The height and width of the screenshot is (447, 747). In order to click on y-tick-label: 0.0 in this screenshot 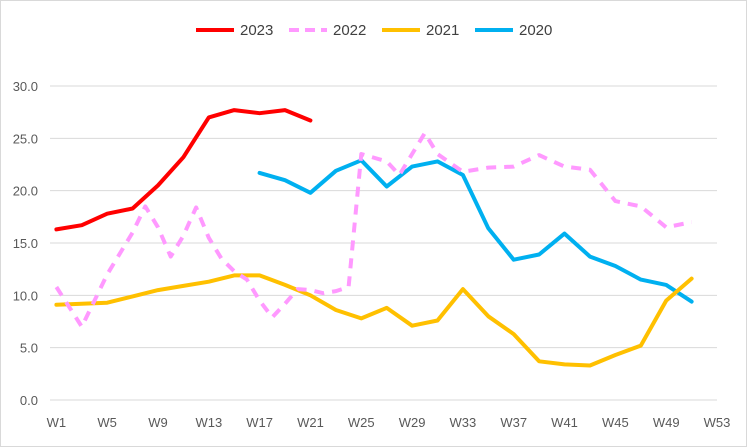, I will do `click(29, 400)`.